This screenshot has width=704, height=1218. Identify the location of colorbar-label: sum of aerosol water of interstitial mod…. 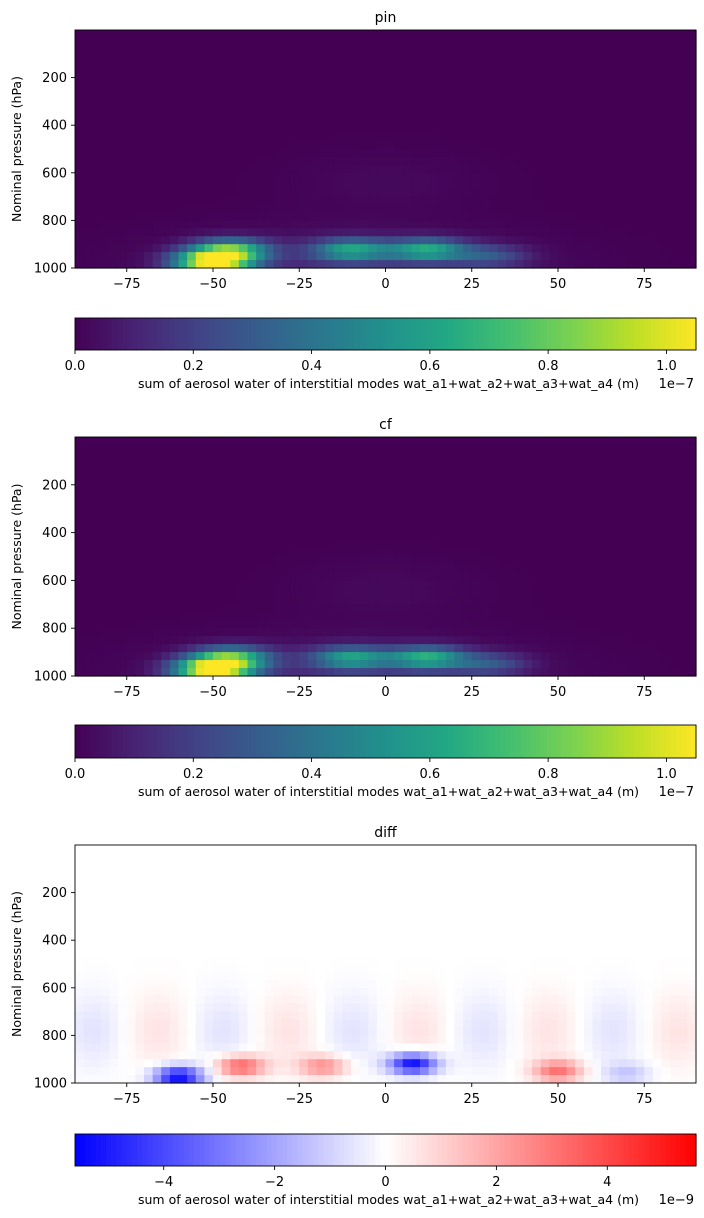
(388, 791).